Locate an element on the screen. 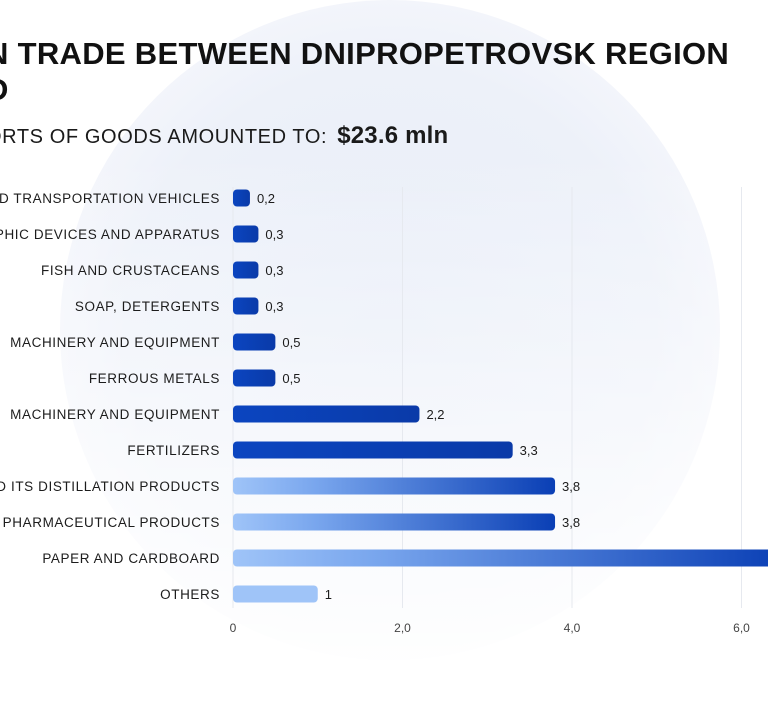  chart-subtitle: ORTS OF GOODS AMOUNTED TO: $23.6 mln is located at coordinates (224, 136).